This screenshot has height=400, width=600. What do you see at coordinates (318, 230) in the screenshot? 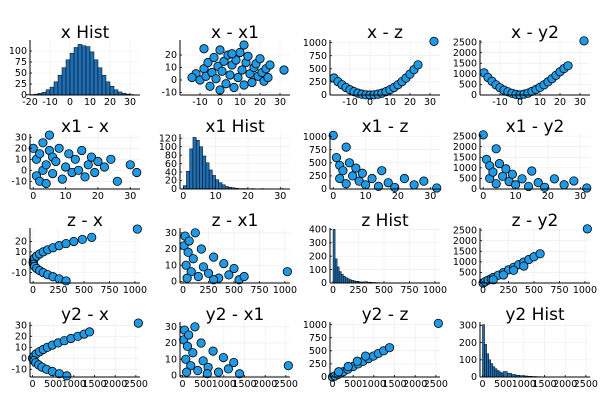
I see `y-tick-label: 400` at bounding box center [318, 230].